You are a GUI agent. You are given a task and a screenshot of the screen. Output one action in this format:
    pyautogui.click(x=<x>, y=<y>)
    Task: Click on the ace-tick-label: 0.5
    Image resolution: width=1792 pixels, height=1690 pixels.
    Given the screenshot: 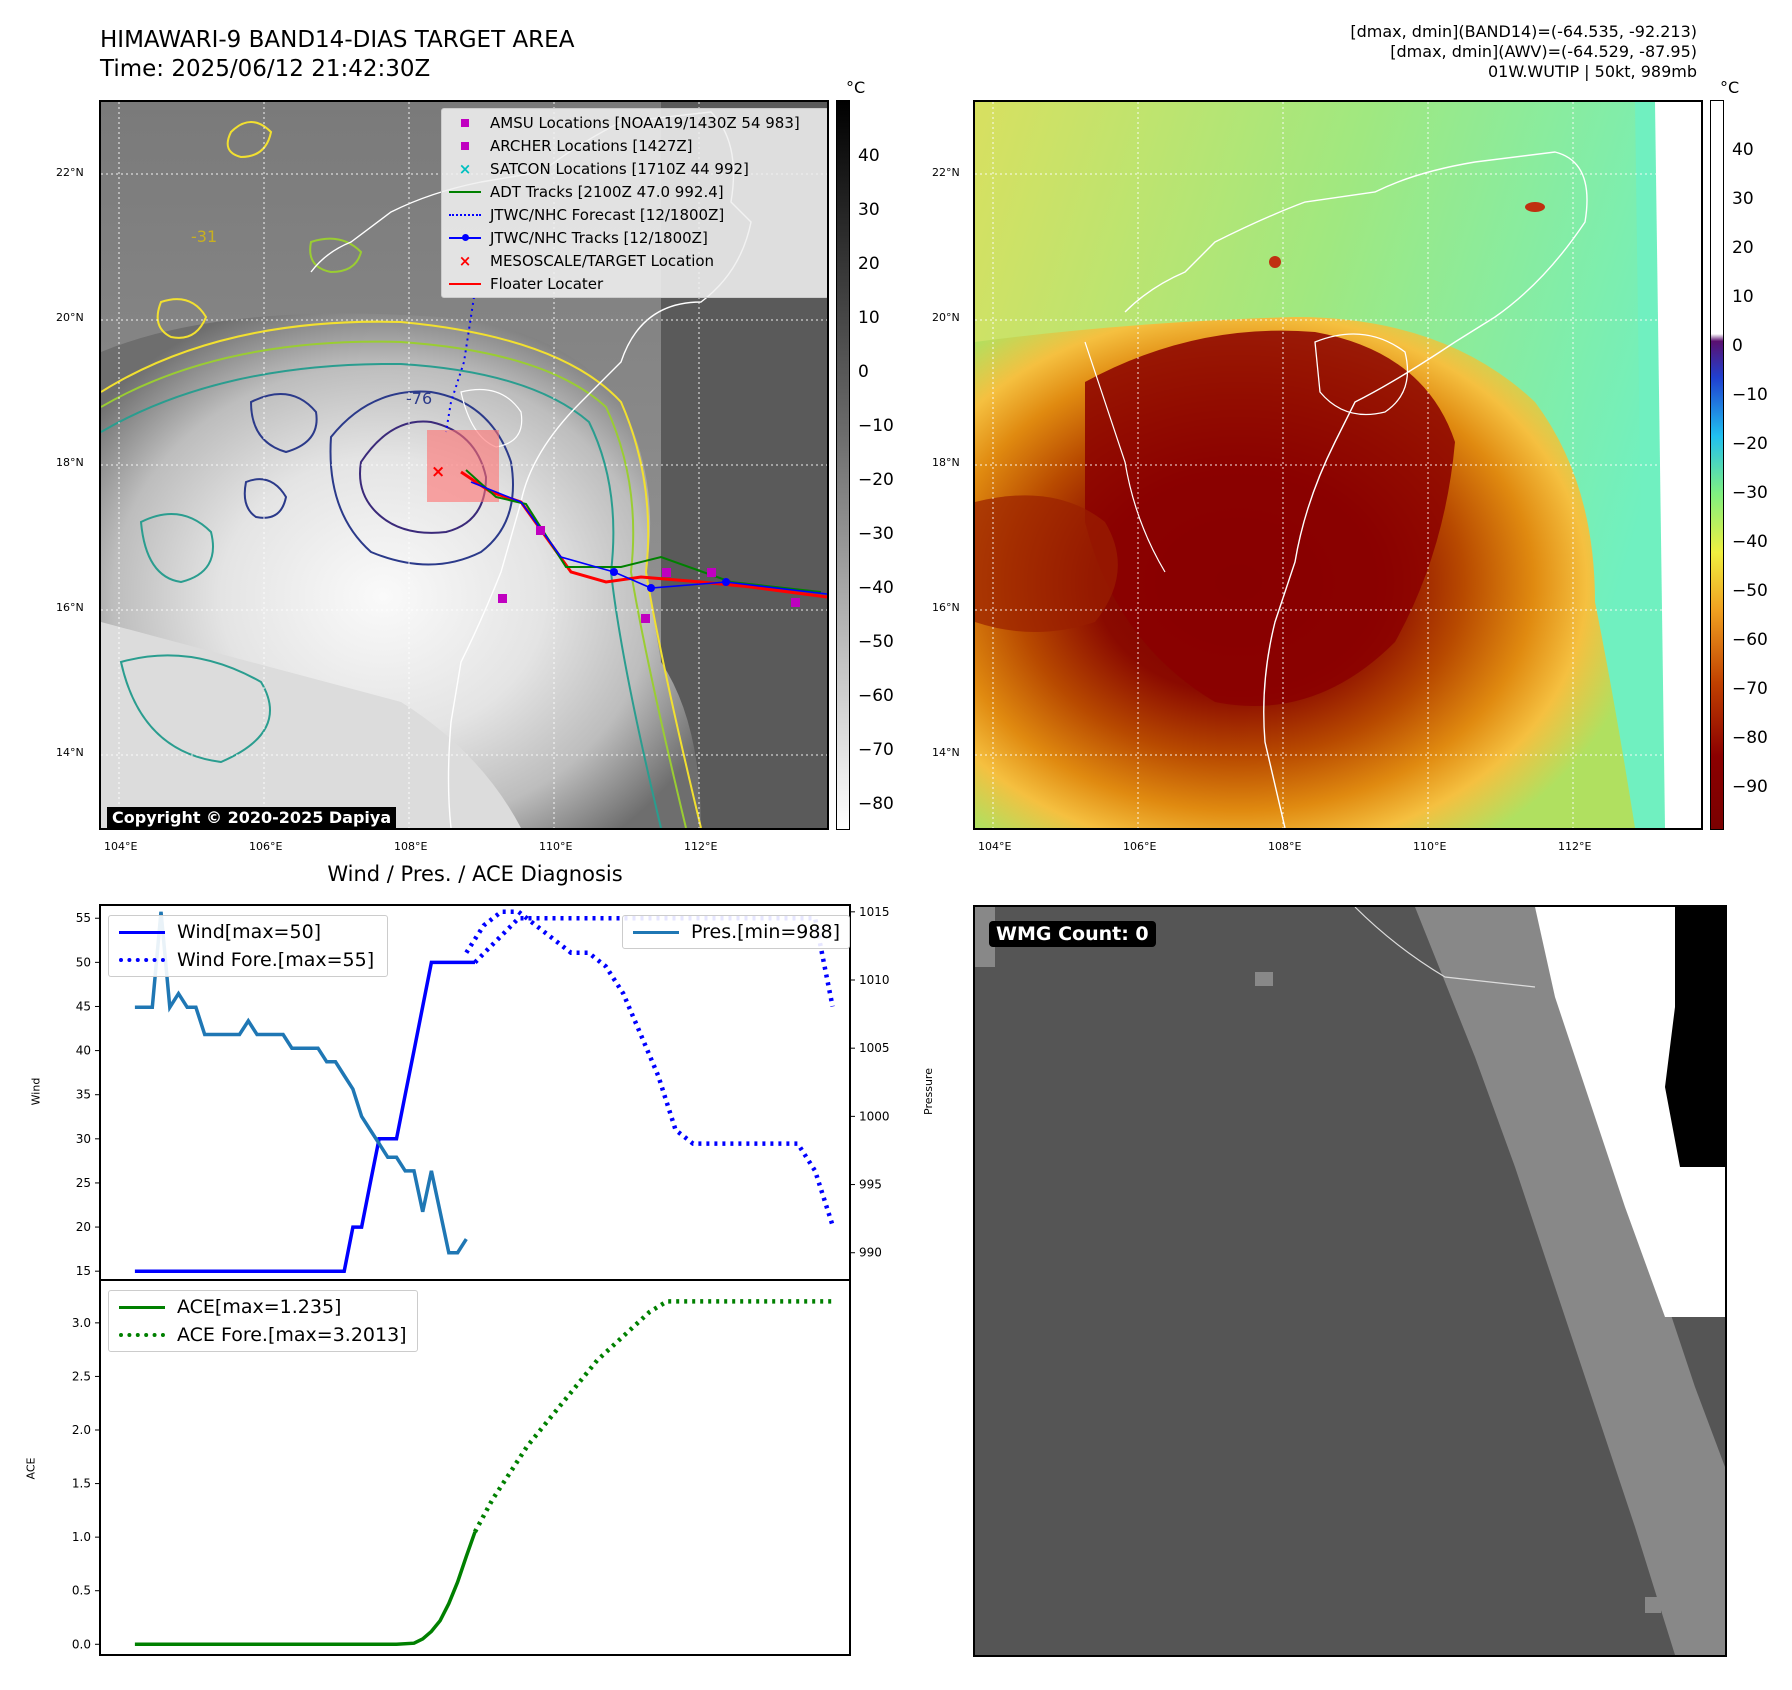 What is the action you would take?
    pyautogui.click(x=81, y=1591)
    